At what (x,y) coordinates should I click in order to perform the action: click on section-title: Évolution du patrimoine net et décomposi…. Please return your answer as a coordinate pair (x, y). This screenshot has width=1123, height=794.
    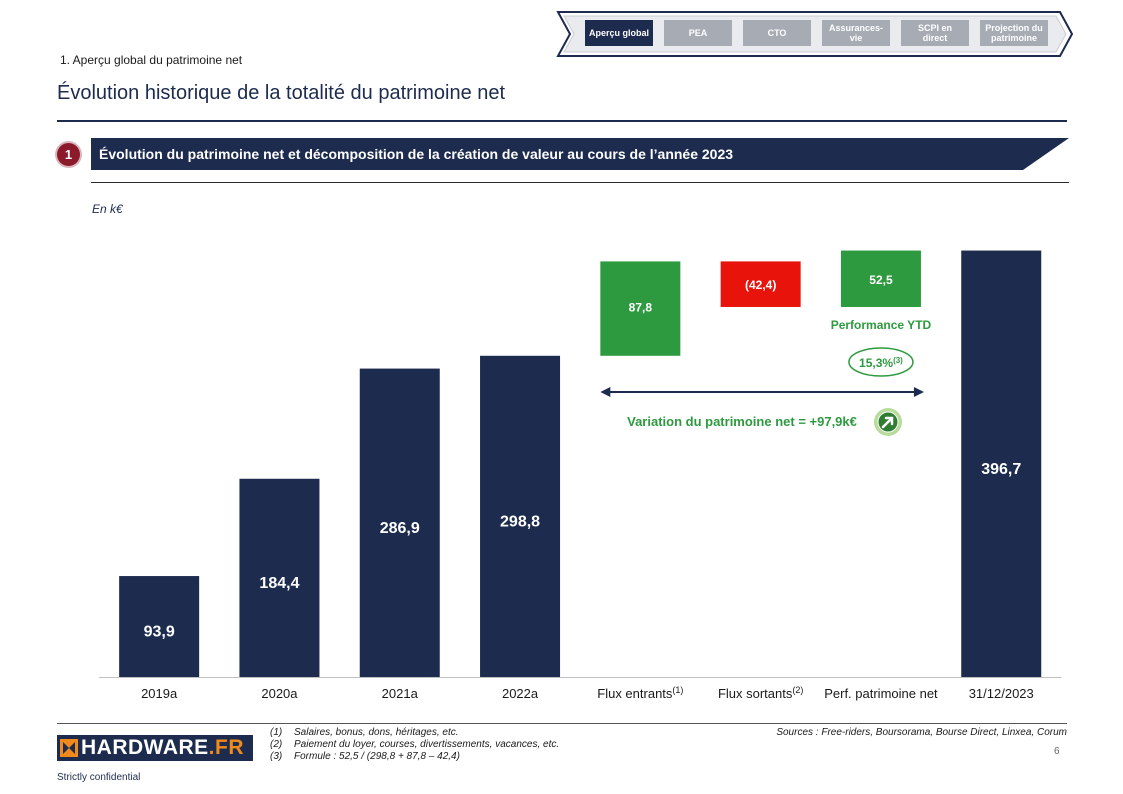
    Looking at the image, I should click on (416, 154).